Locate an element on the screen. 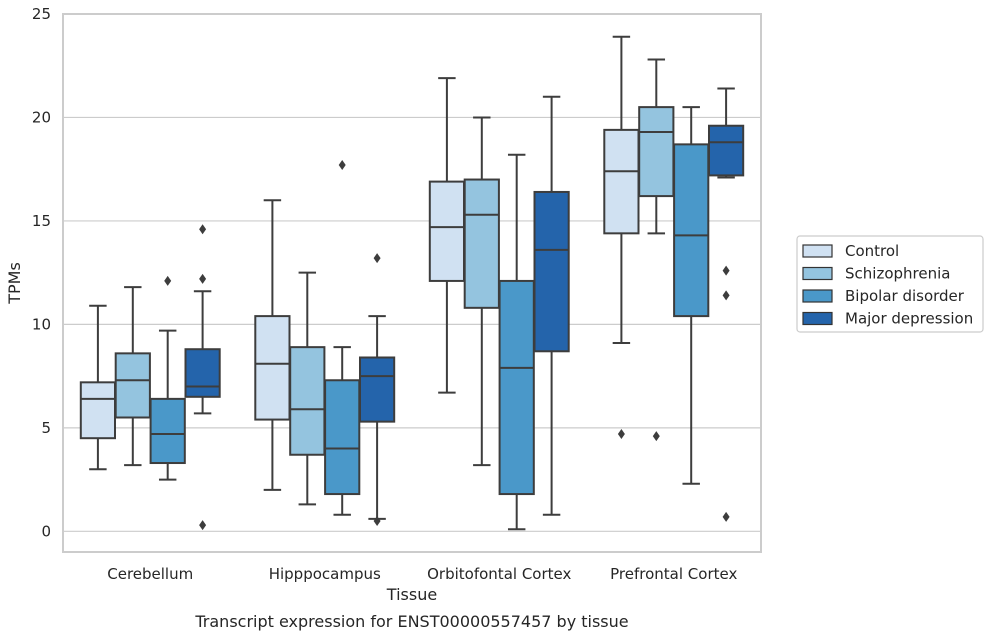 This screenshot has width=993, height=639. y-tick-label: 10 is located at coordinates (41, 324).